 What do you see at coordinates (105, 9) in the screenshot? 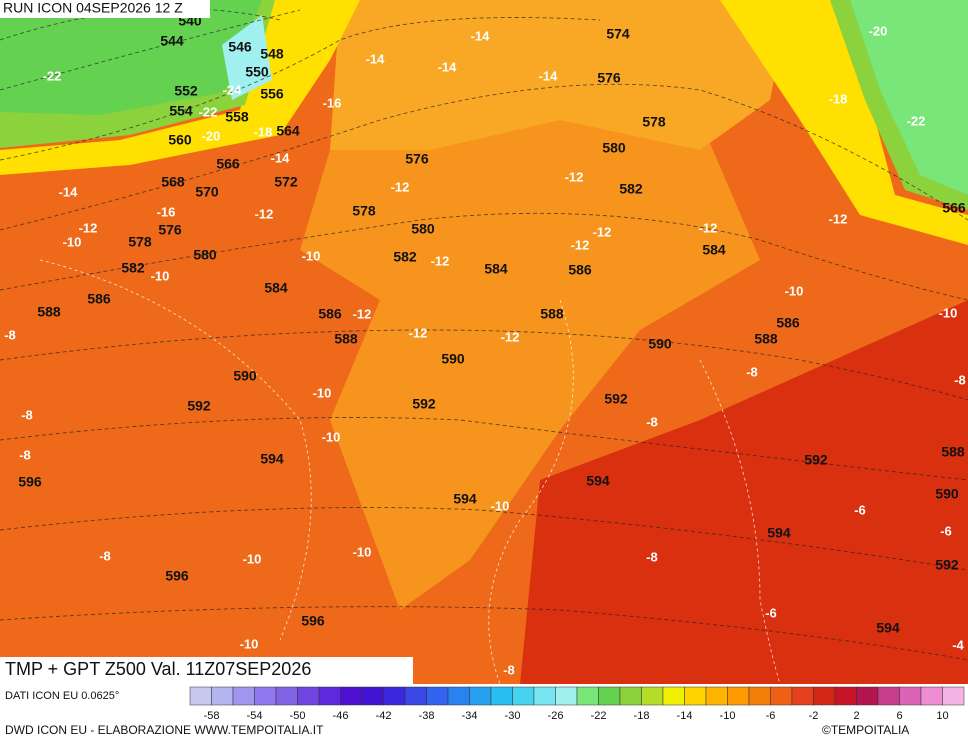
I see `run-box` at bounding box center [105, 9].